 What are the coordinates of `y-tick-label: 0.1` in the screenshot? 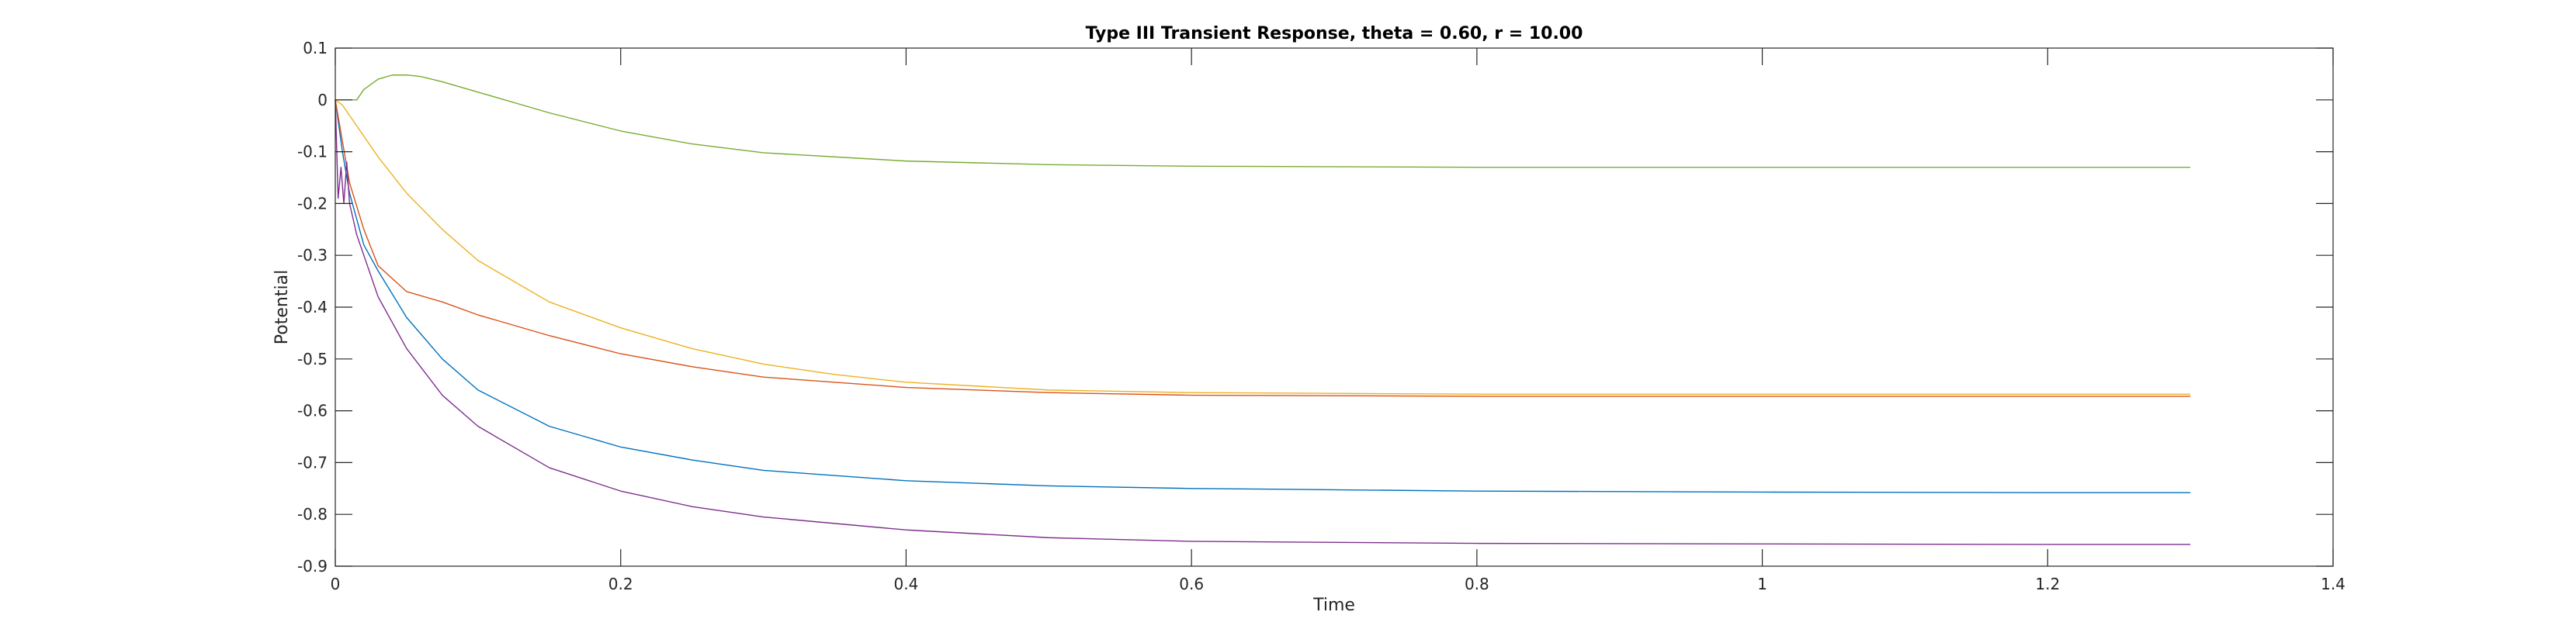 It's located at (315, 48).